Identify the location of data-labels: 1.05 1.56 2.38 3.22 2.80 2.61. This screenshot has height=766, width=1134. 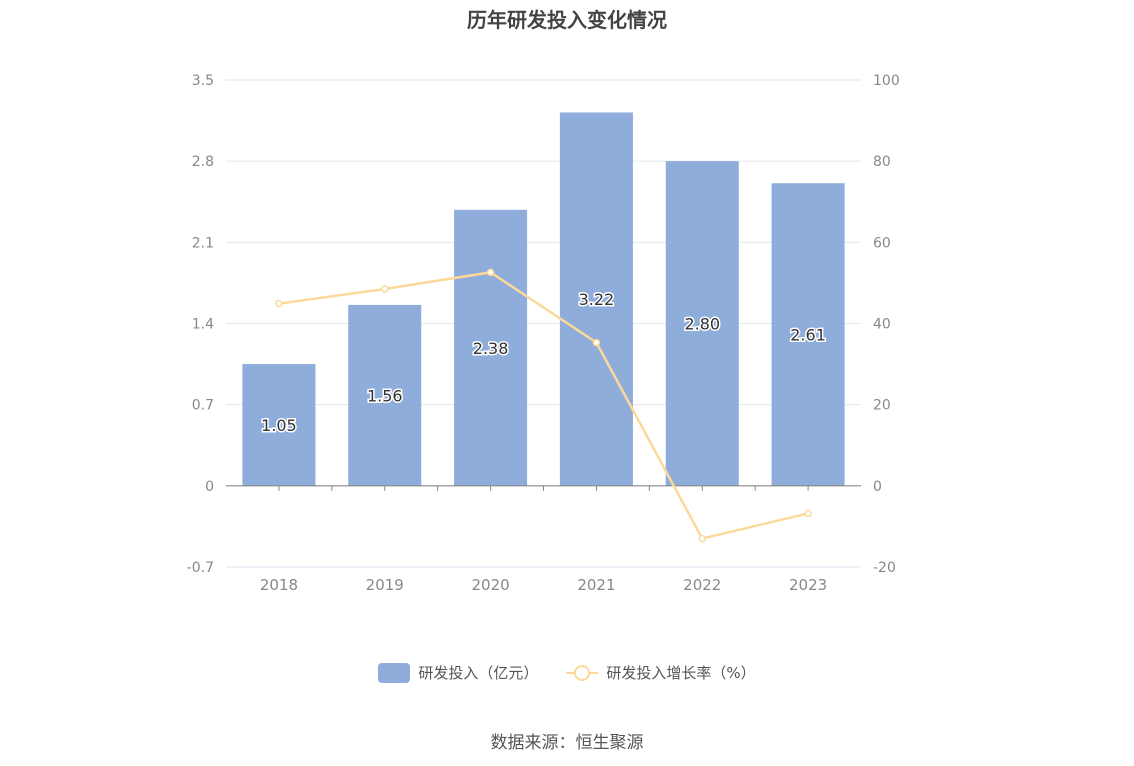
(544, 363).